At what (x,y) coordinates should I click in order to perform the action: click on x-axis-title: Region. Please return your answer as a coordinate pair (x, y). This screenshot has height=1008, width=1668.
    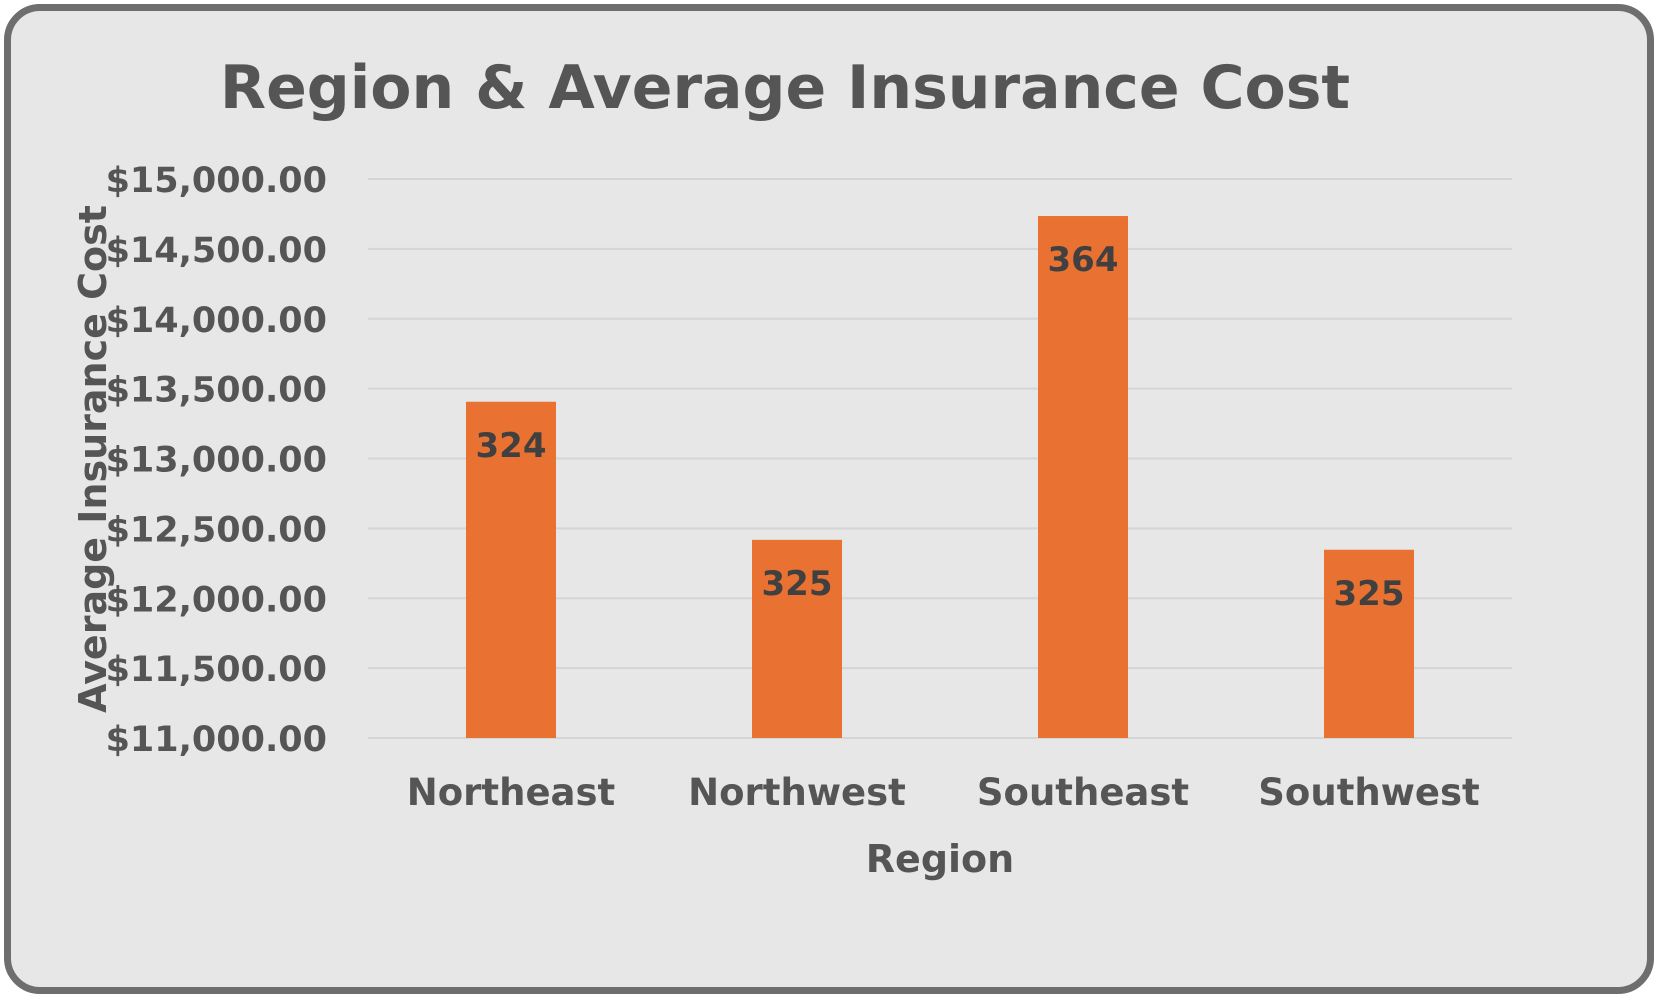
    Looking at the image, I should click on (940, 859).